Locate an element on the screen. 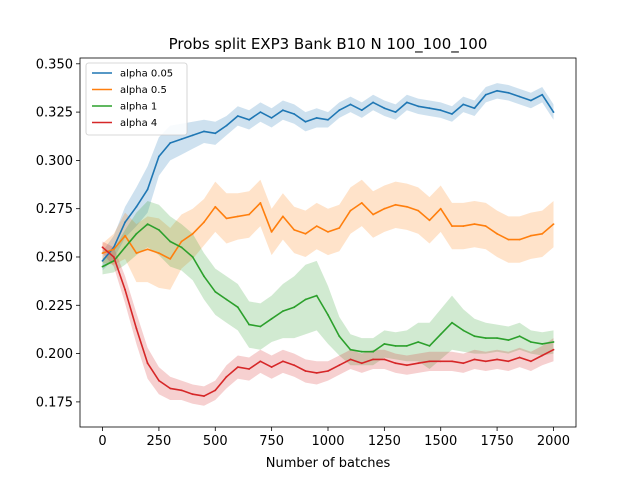  legend: alpha 0.05 alpha 0.5 alpha 1 alpha 4 is located at coordinates (136, 99).